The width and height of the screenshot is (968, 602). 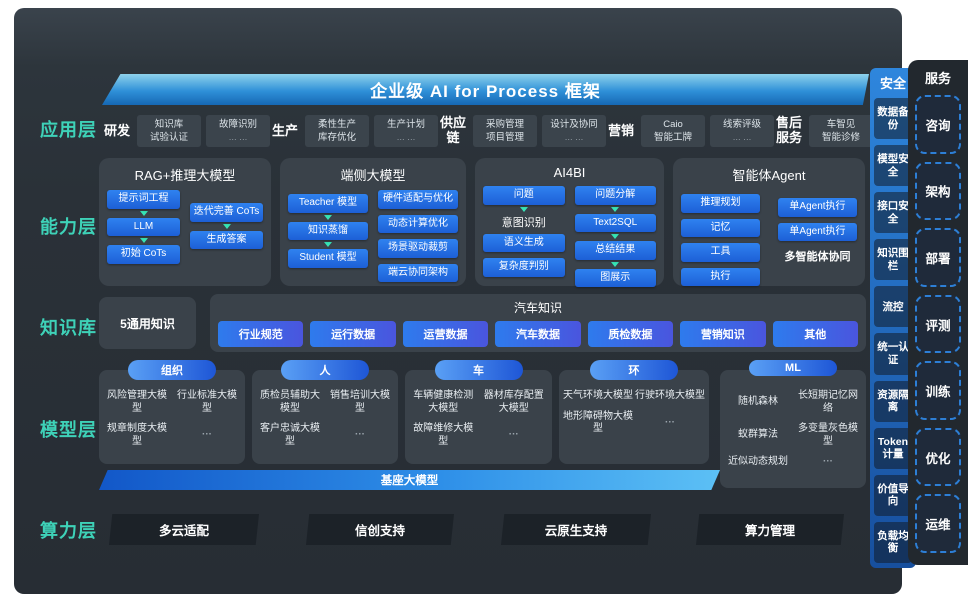 What do you see at coordinates (576, 529) in the screenshot?
I see `compute-box-cloudnative: 云原生支持` at bounding box center [576, 529].